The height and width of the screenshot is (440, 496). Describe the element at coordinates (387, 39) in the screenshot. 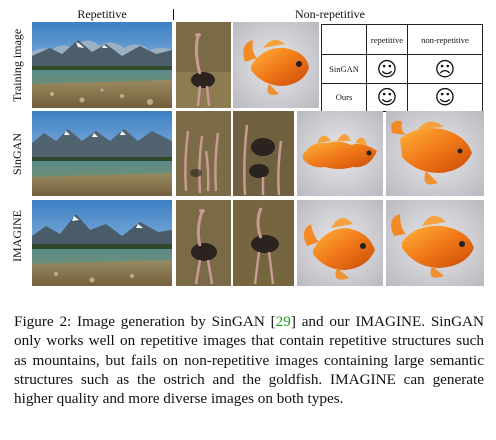

I see `table-header-repetitive: repetitive` at that location.